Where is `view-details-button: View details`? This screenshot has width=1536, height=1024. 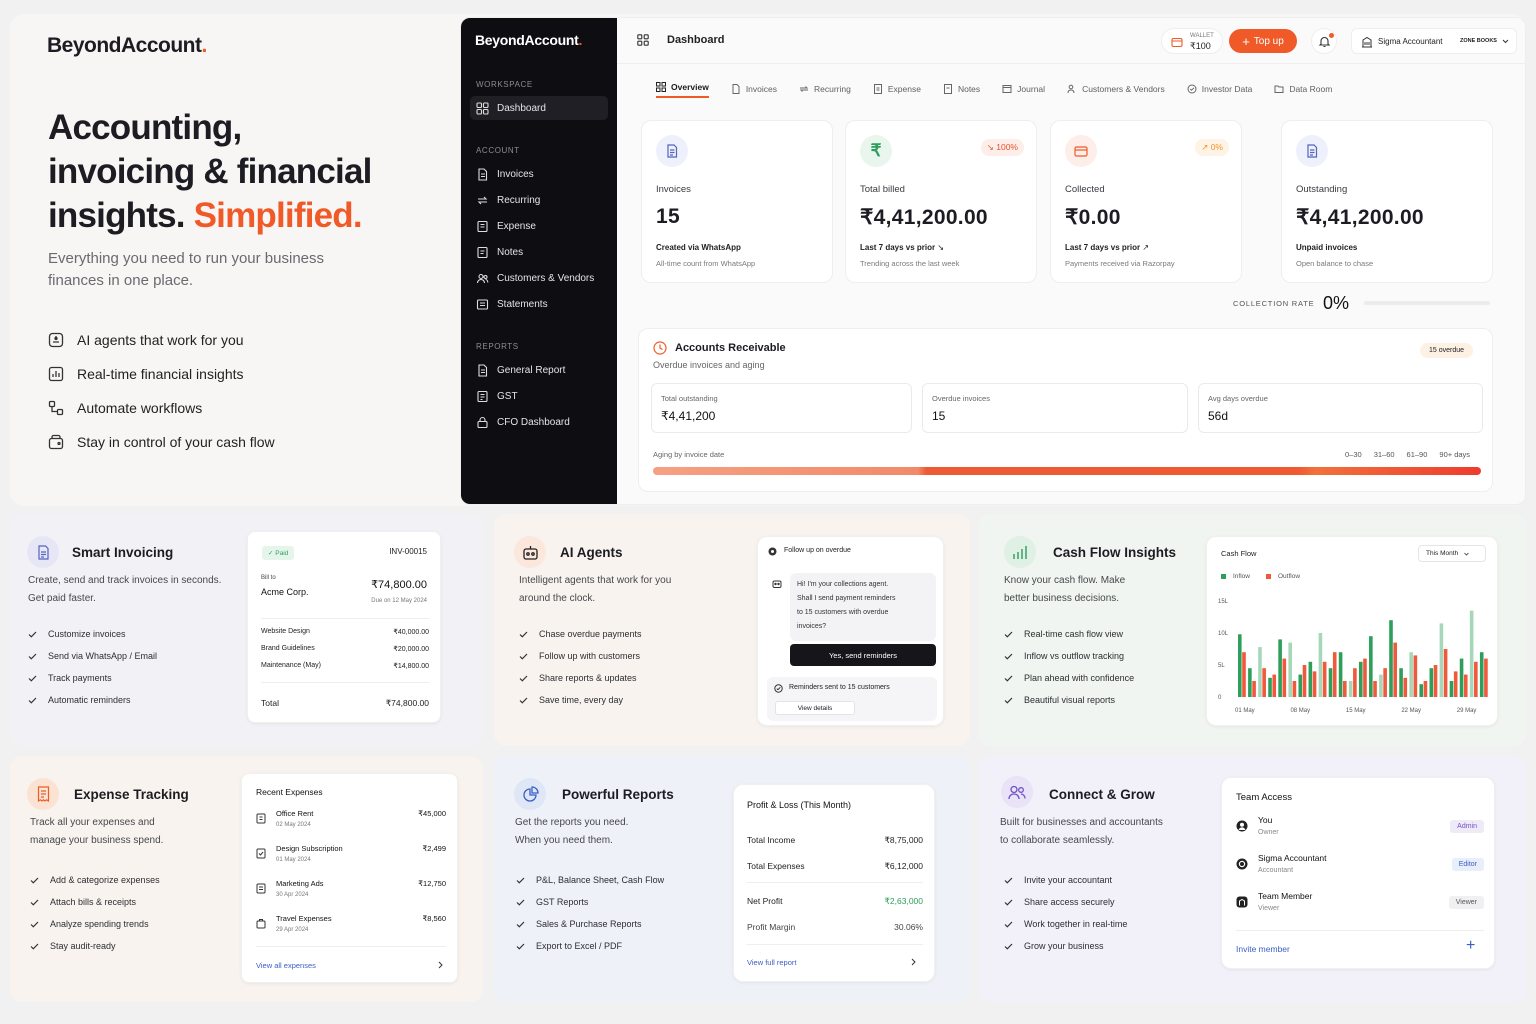
view-details-button: View details is located at coordinates (815, 708).